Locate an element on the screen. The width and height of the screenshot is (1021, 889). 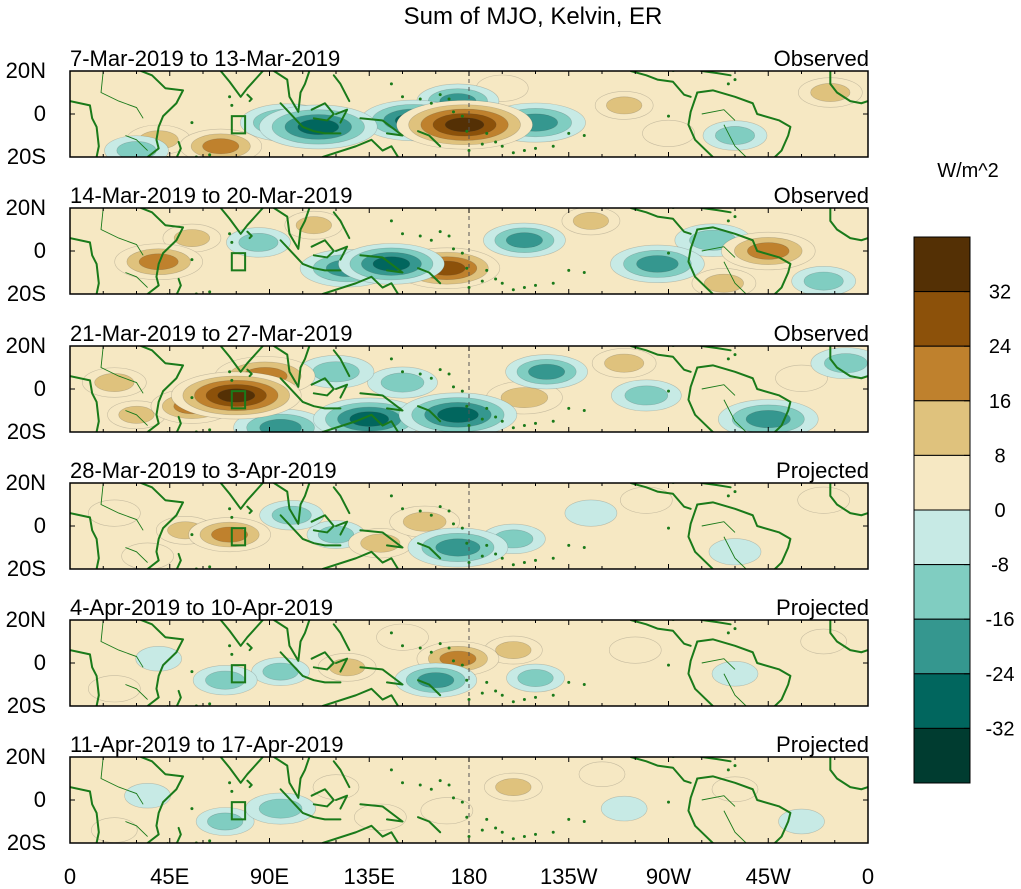
panel-period-label: 28-Mar-2019 to 3-Apr-2019 is located at coordinates (203, 470).